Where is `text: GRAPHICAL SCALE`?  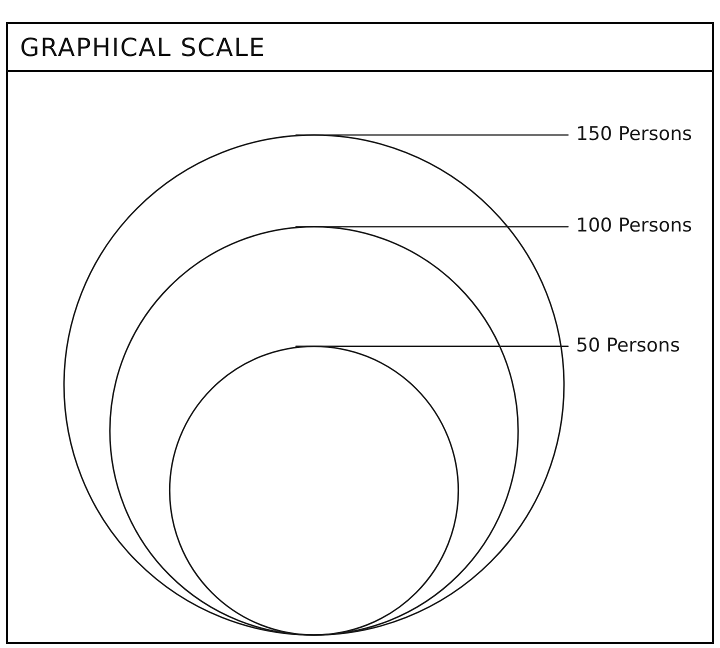 text: GRAPHICAL SCALE is located at coordinates (143, 47).